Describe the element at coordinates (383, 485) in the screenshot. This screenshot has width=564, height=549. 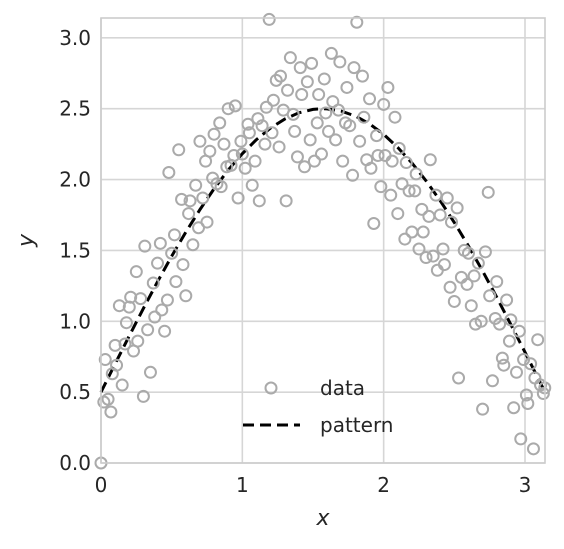
I see `x-tick-label-2: 2` at that location.